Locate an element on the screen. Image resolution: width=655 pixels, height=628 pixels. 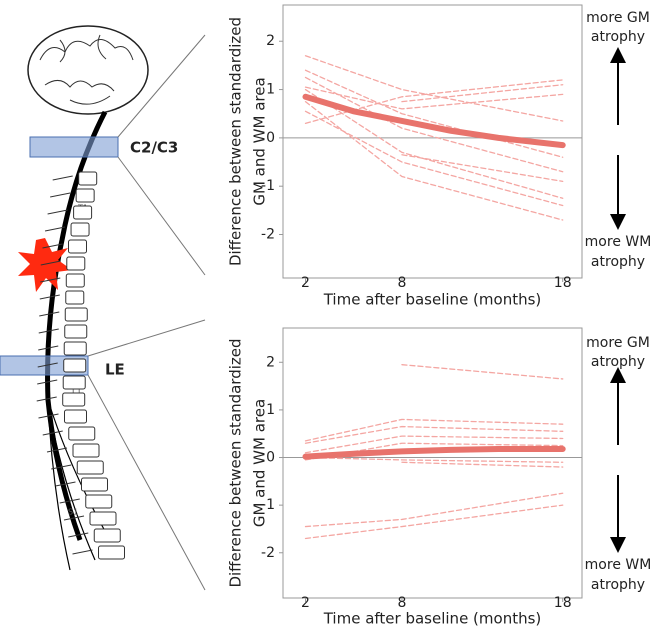
level-label: C2/C3 is located at coordinates (154, 148).